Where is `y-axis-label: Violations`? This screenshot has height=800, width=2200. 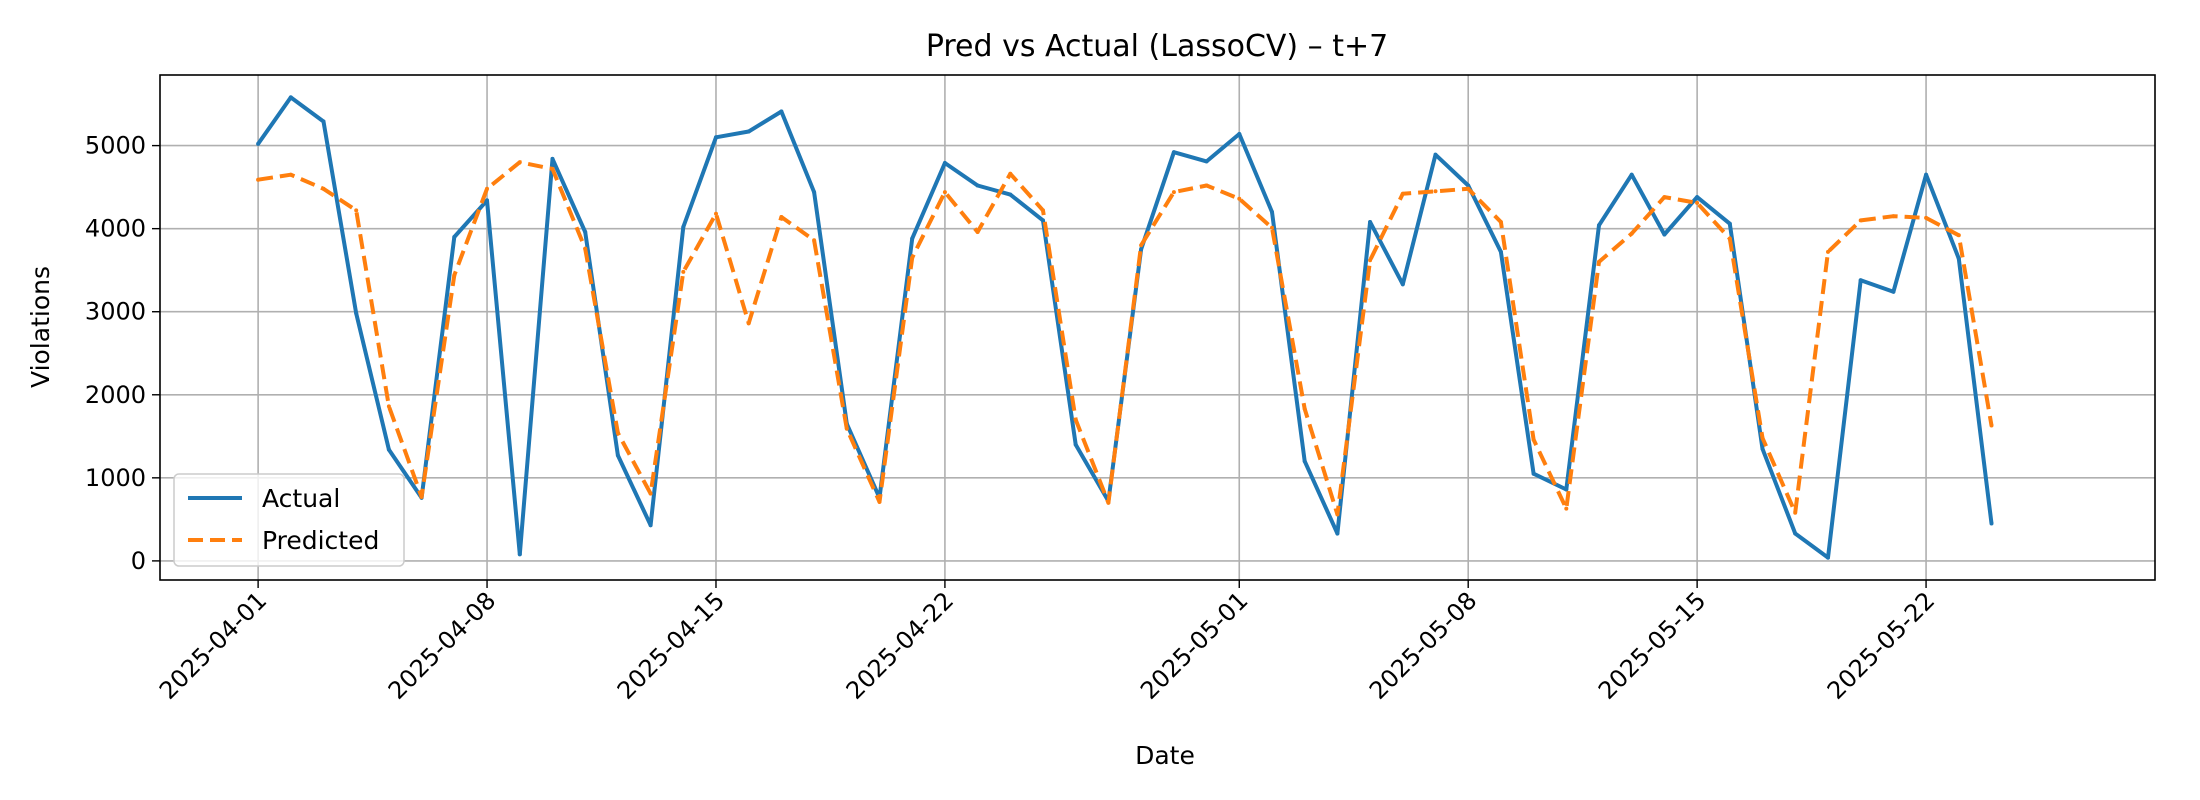
y-axis-label: Violations is located at coordinates (40, 327).